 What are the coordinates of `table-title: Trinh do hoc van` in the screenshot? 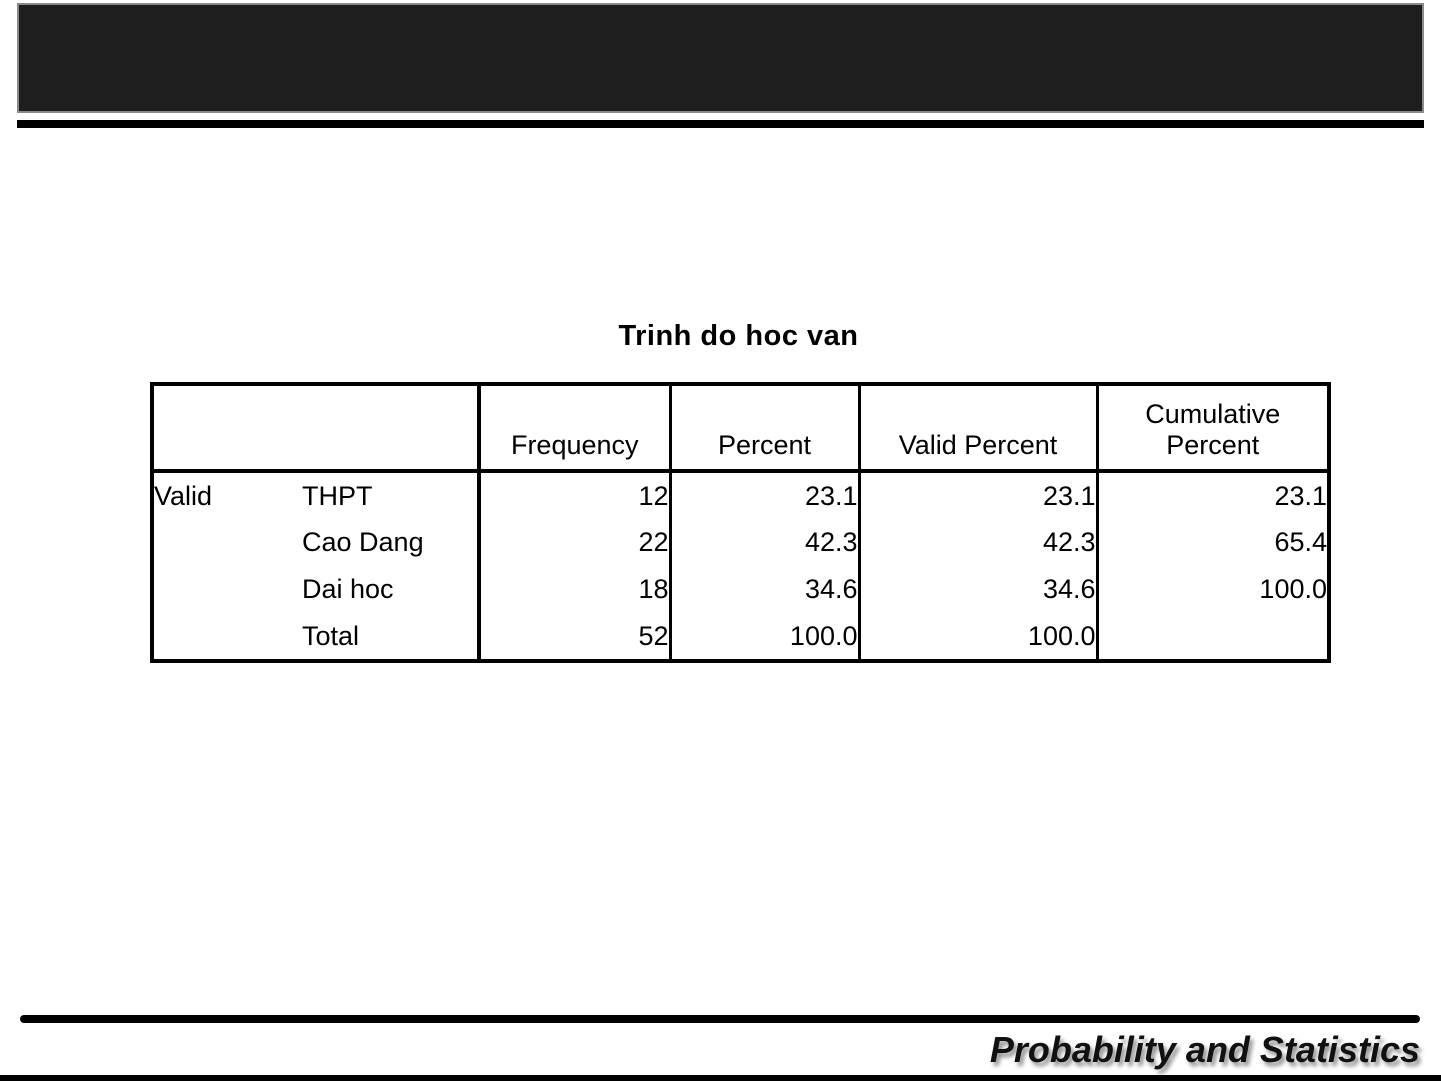 It's located at (738, 336).